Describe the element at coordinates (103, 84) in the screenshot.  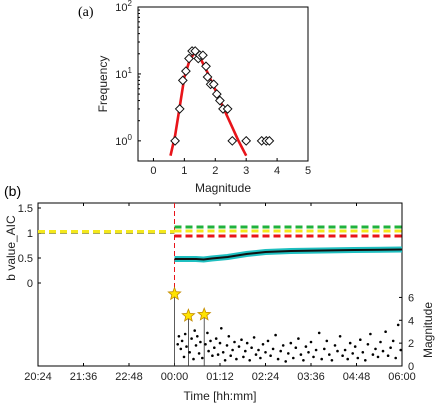
I see `panel-a-y-label: Frequency` at that location.